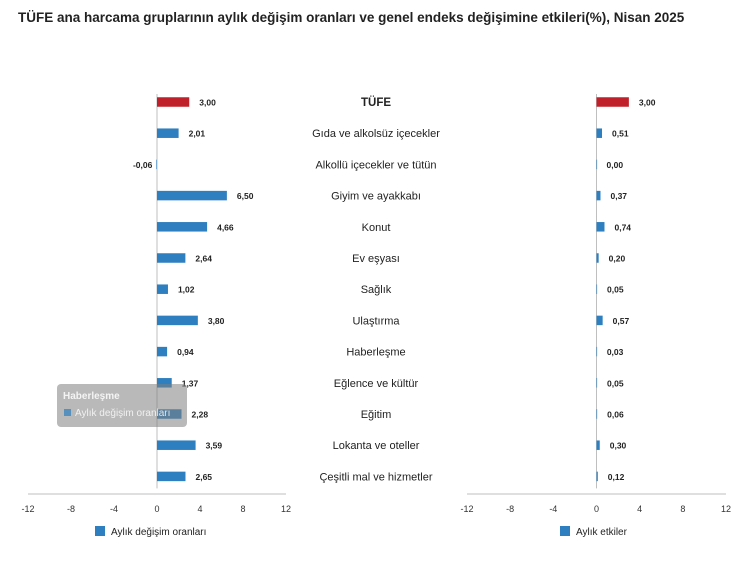 This screenshot has height=563, width=753. I want to click on effect-data-label: 0,20, so click(617, 259).